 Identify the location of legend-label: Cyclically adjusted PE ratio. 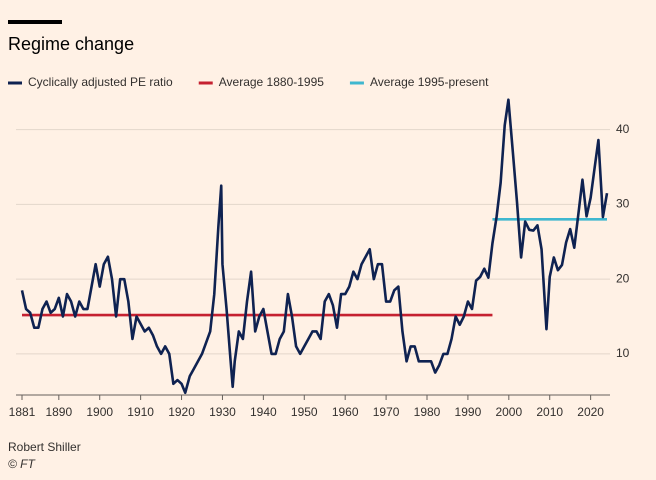
(100, 82).